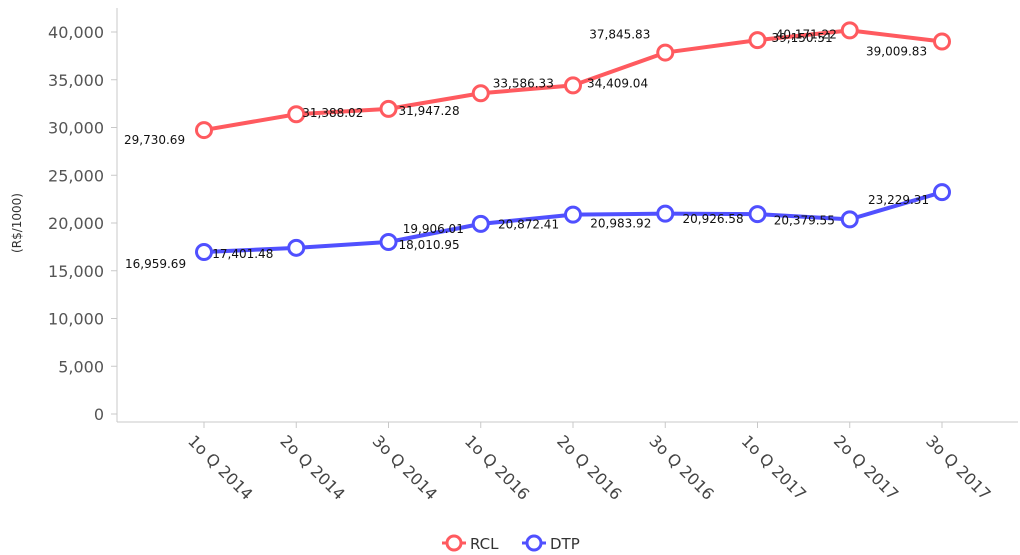 This screenshot has width=1020, height=555. What do you see at coordinates (220, 467) in the screenshot?
I see `x-tick-label: 1o Q 2014` at bounding box center [220, 467].